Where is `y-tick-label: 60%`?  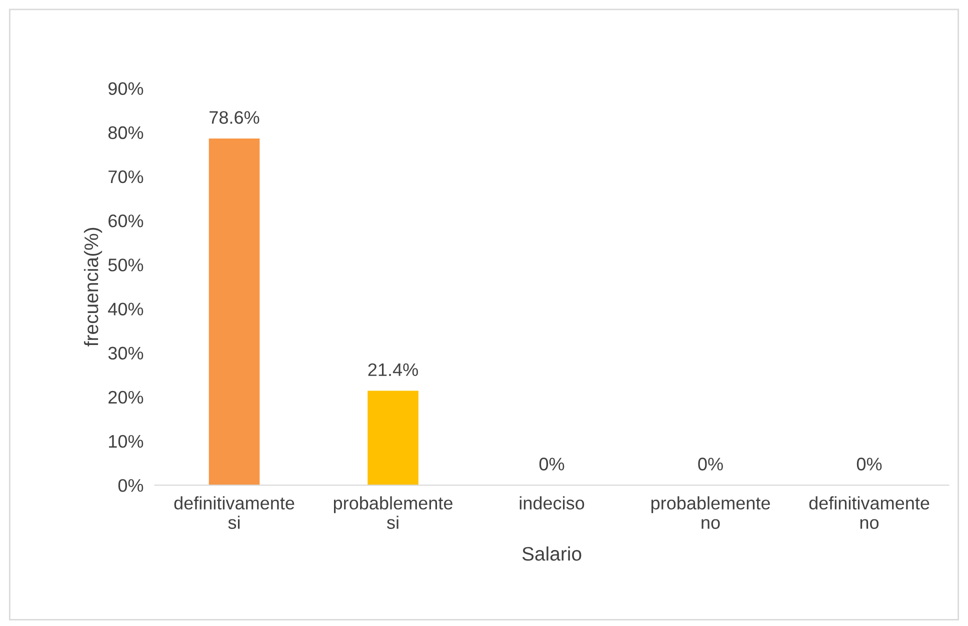 y-tick-label: 60% is located at coordinates (126, 221).